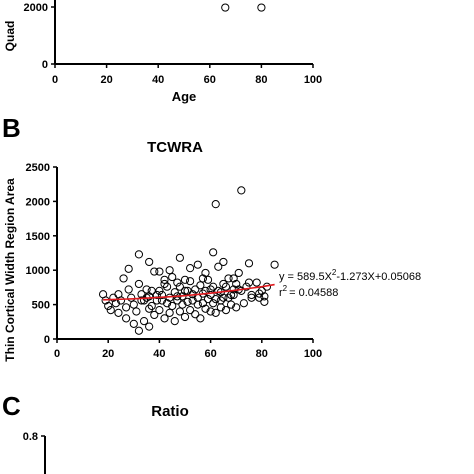 This screenshot has width=474, height=474. What do you see at coordinates (210, 80) in the screenshot?
I see `panel-a-x-tick-label-3: 60` at bounding box center [210, 80].